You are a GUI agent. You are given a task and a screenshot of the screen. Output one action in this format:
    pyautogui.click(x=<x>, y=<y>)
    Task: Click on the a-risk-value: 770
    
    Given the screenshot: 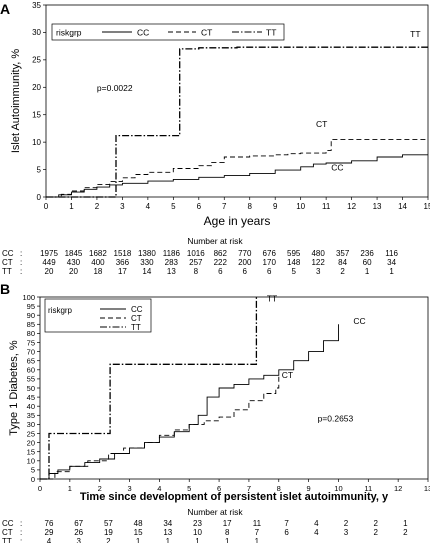 What is the action you would take?
    pyautogui.click(x=245, y=253)
    